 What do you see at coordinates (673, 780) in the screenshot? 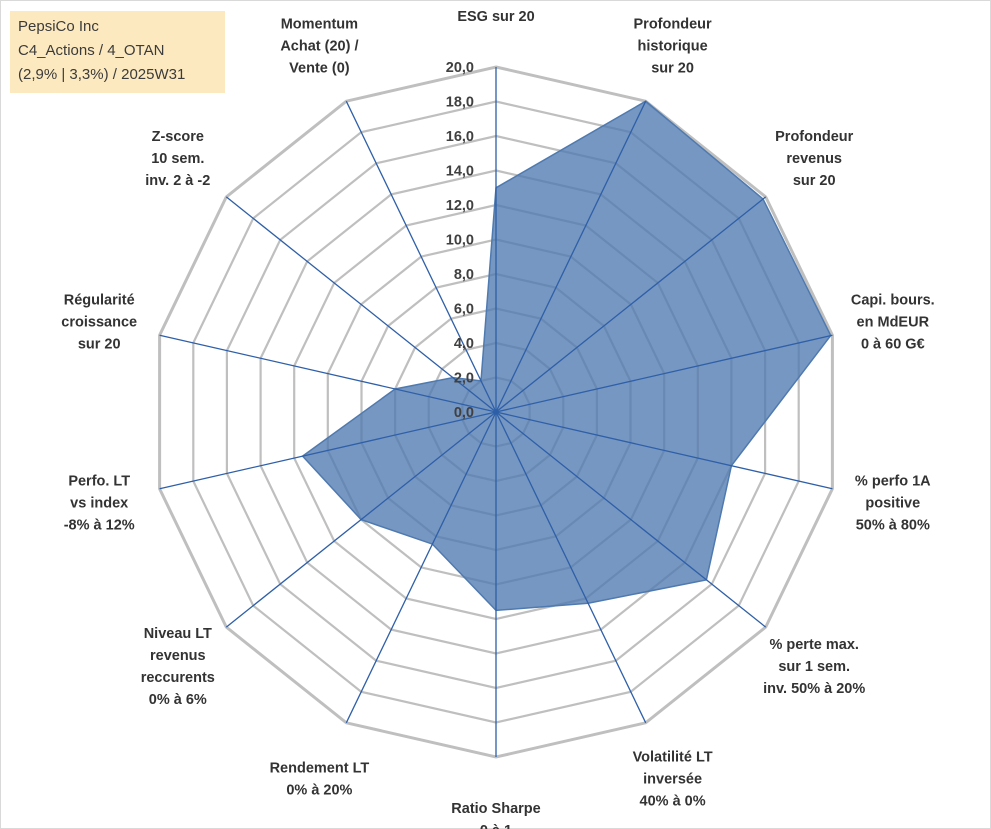
I see `axis-label: Volatilité LT inversée 40% à 0%` at bounding box center [673, 780].